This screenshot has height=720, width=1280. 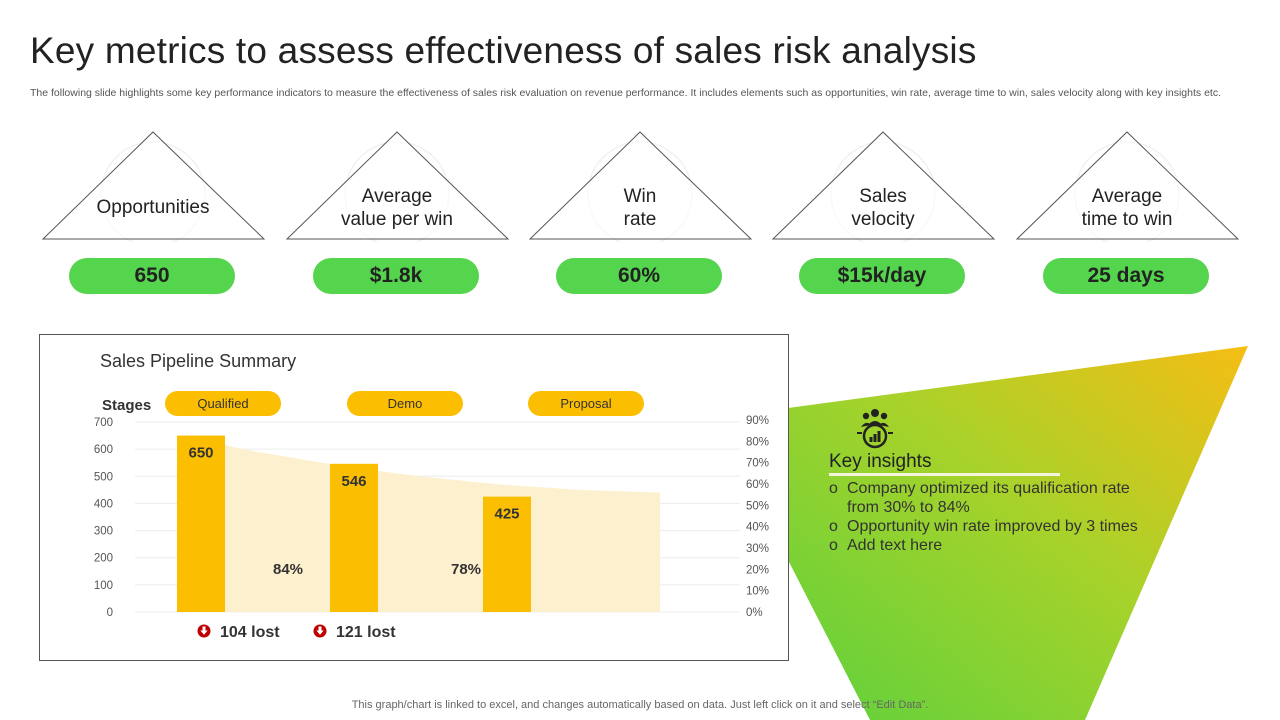 I want to click on bar-demo, so click(x=354, y=537).